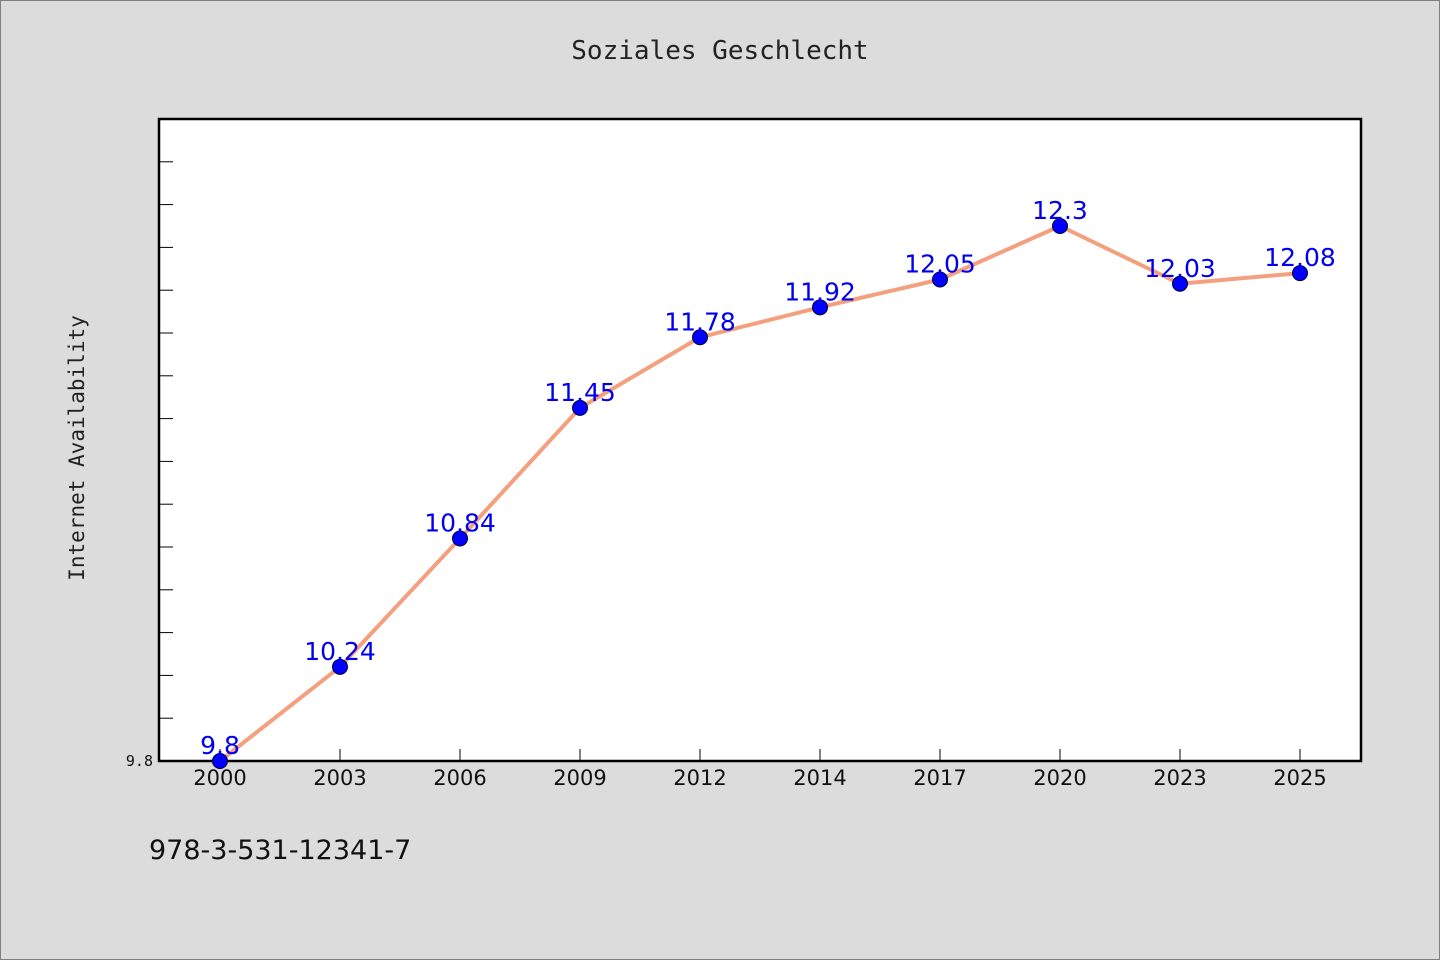  What do you see at coordinates (1180, 268) in the screenshot?
I see `data-label: 12.03` at bounding box center [1180, 268].